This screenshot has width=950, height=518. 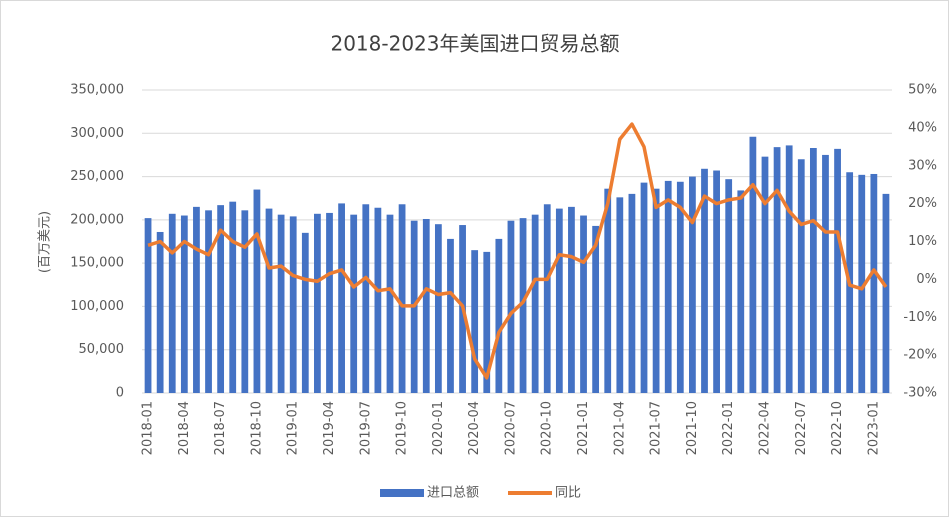 I want to click on x-tick-label: 2018-10, so click(x=256, y=428).